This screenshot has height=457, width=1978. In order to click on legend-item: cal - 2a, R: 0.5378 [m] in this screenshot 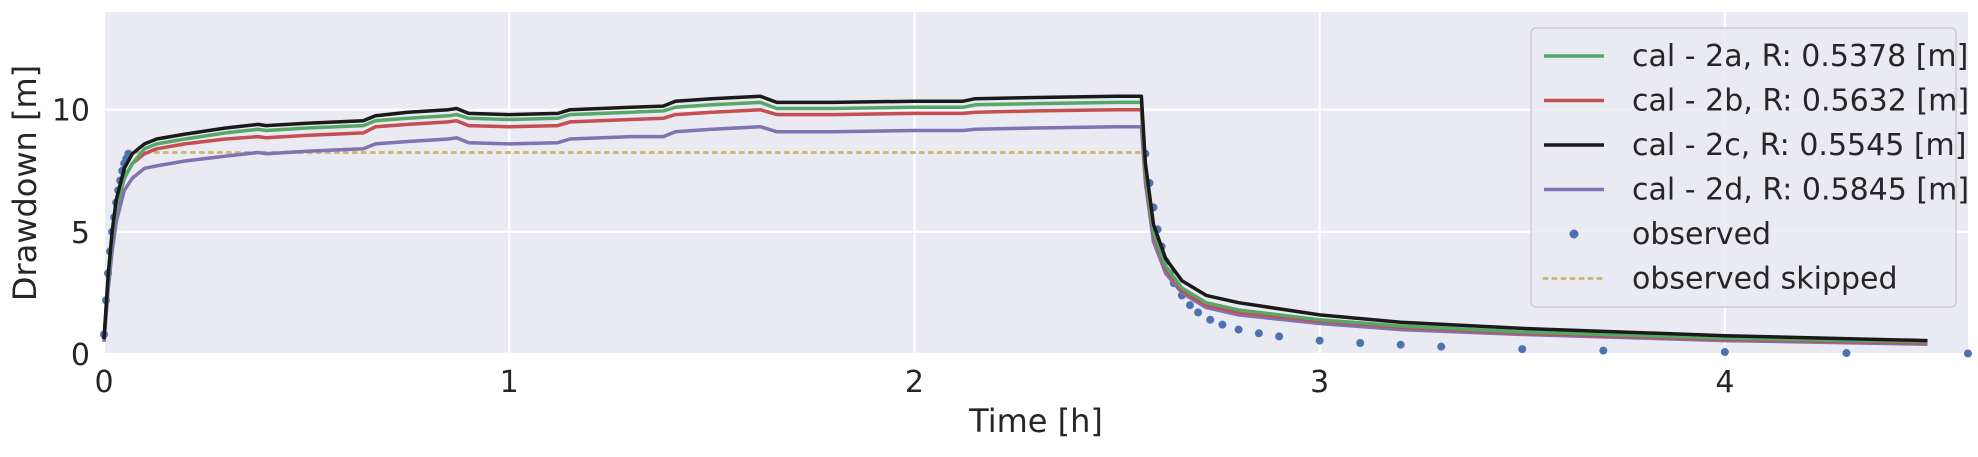, I will do `click(1756, 56)`.